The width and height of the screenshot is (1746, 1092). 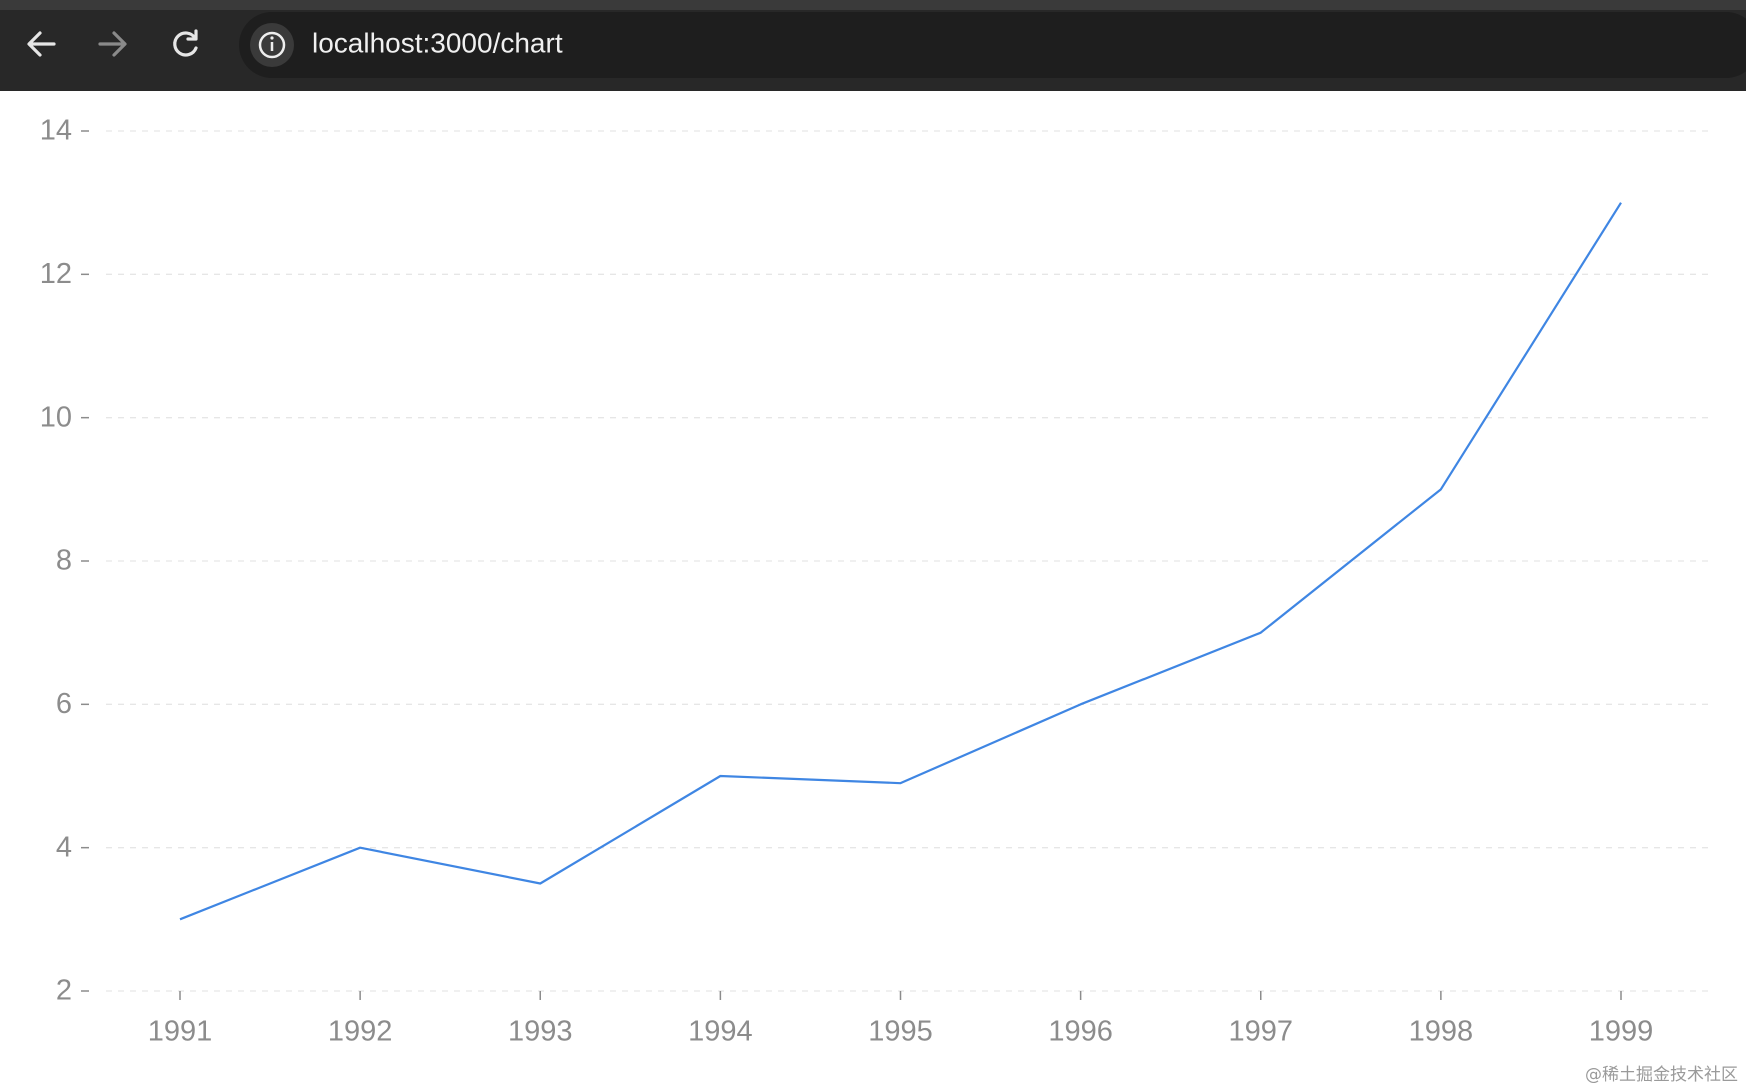 What do you see at coordinates (272, 45) in the screenshot?
I see `info-icon` at bounding box center [272, 45].